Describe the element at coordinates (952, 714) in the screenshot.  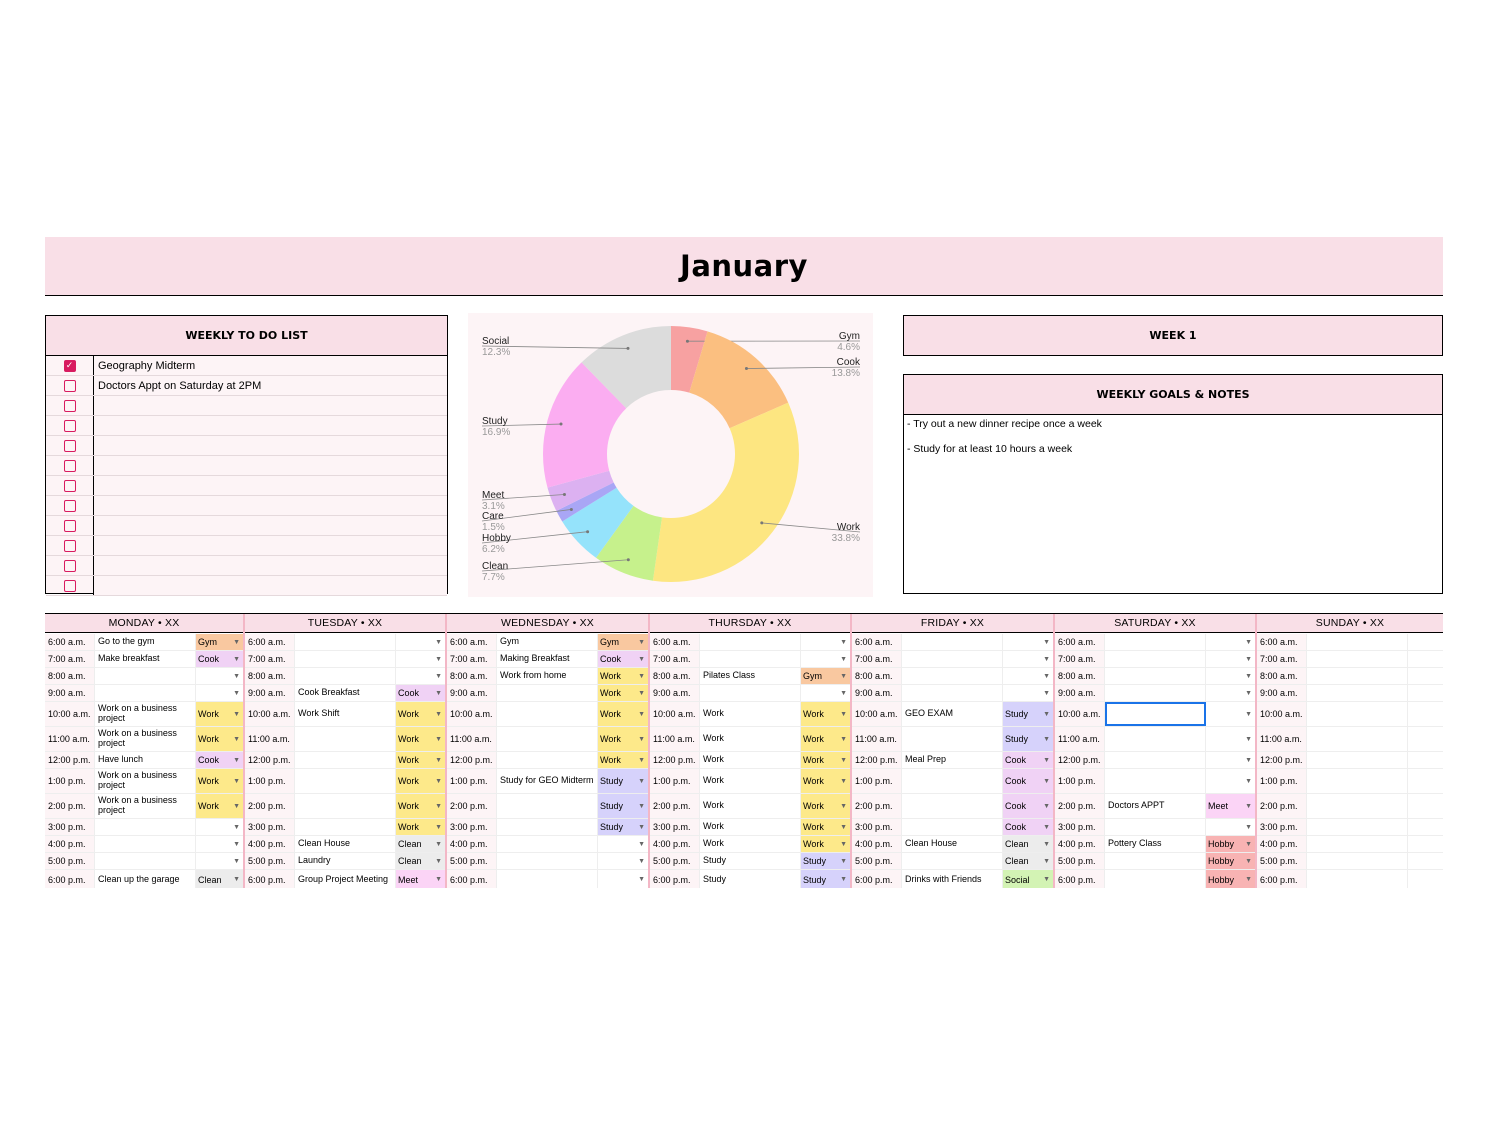
I see `event-cell: GEO EXAM` at that location.